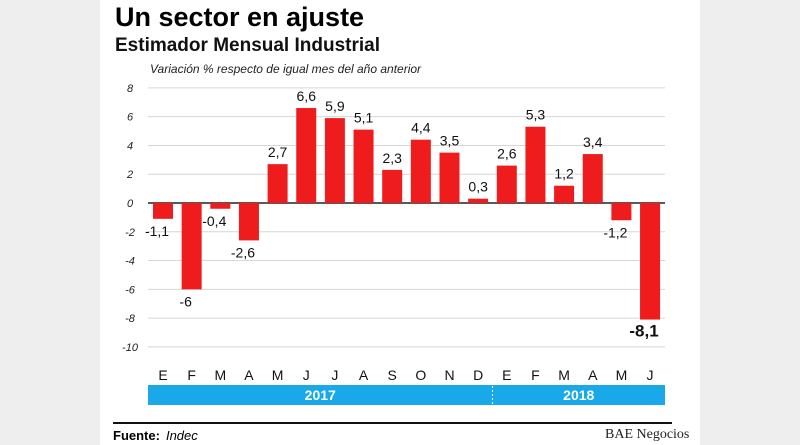  I want to click on source: Fuente: Indec, so click(155, 435).